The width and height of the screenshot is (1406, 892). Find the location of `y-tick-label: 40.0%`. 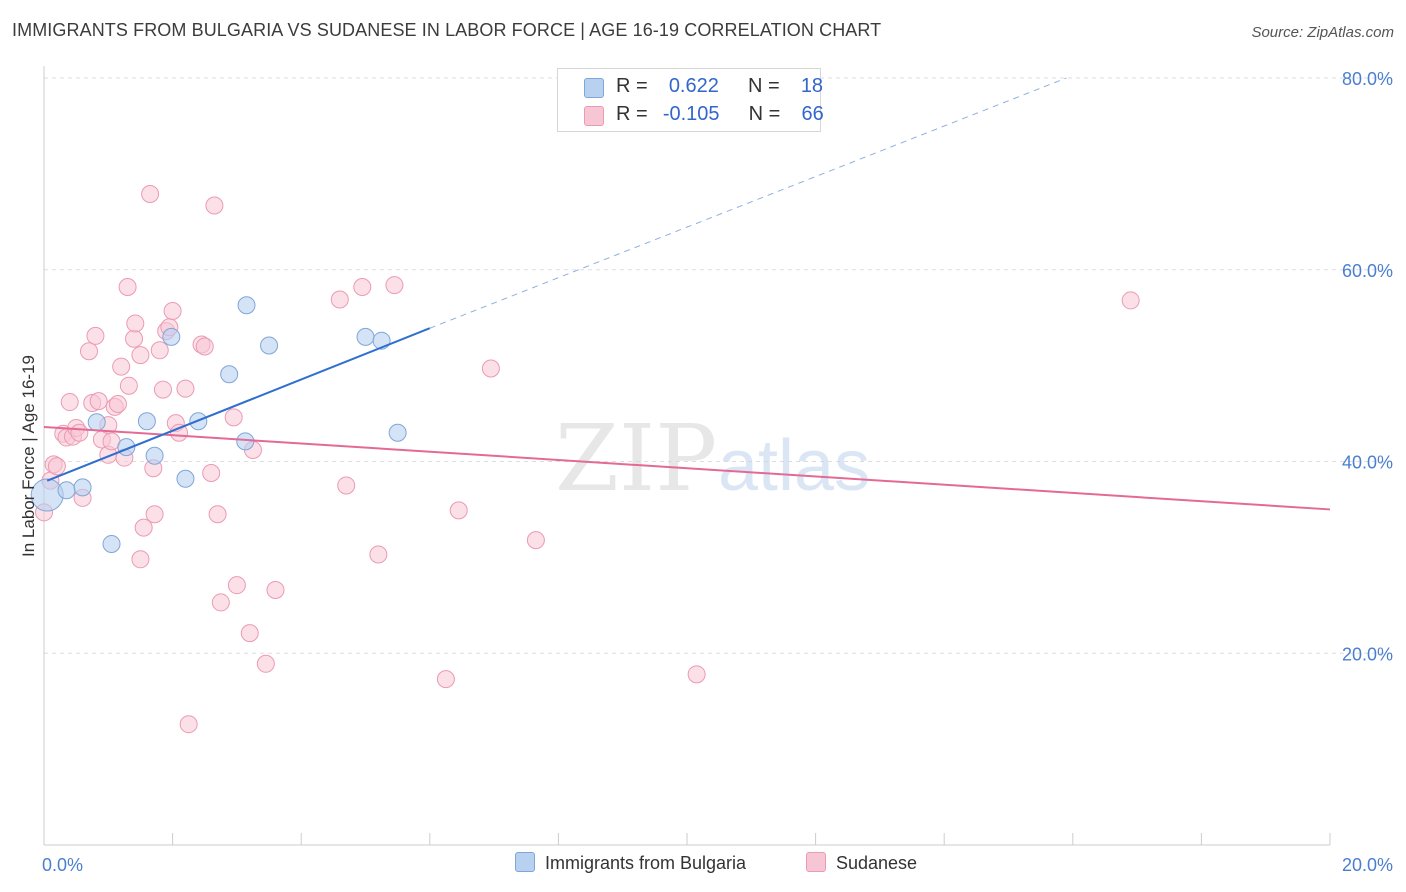

y-tick-label: 40.0% is located at coordinates (1367, 463).